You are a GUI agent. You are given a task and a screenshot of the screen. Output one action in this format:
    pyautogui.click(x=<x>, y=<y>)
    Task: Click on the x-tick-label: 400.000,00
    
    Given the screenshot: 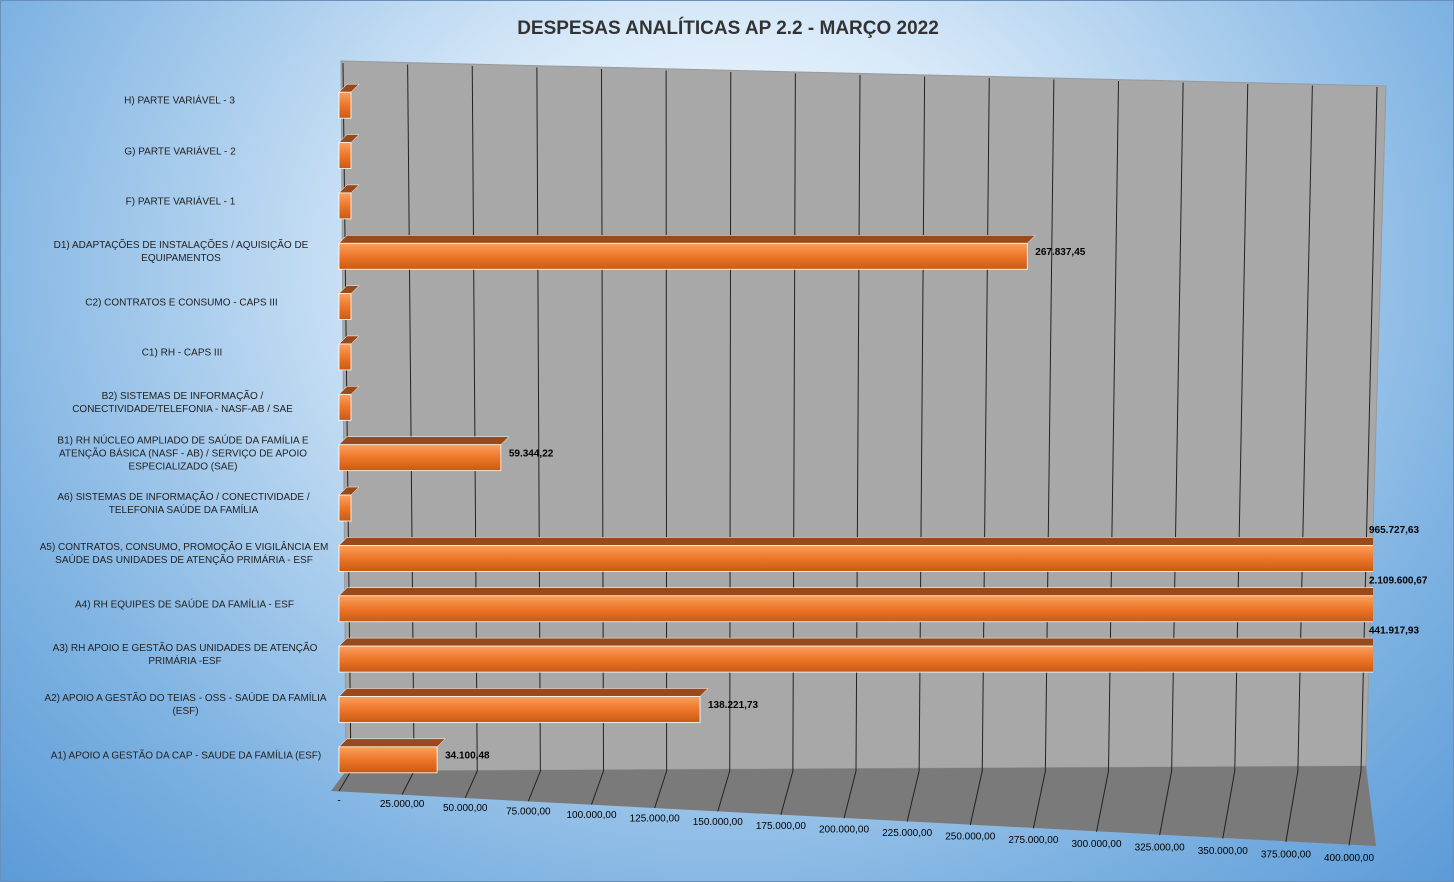 What is the action you would take?
    pyautogui.click(x=1349, y=858)
    